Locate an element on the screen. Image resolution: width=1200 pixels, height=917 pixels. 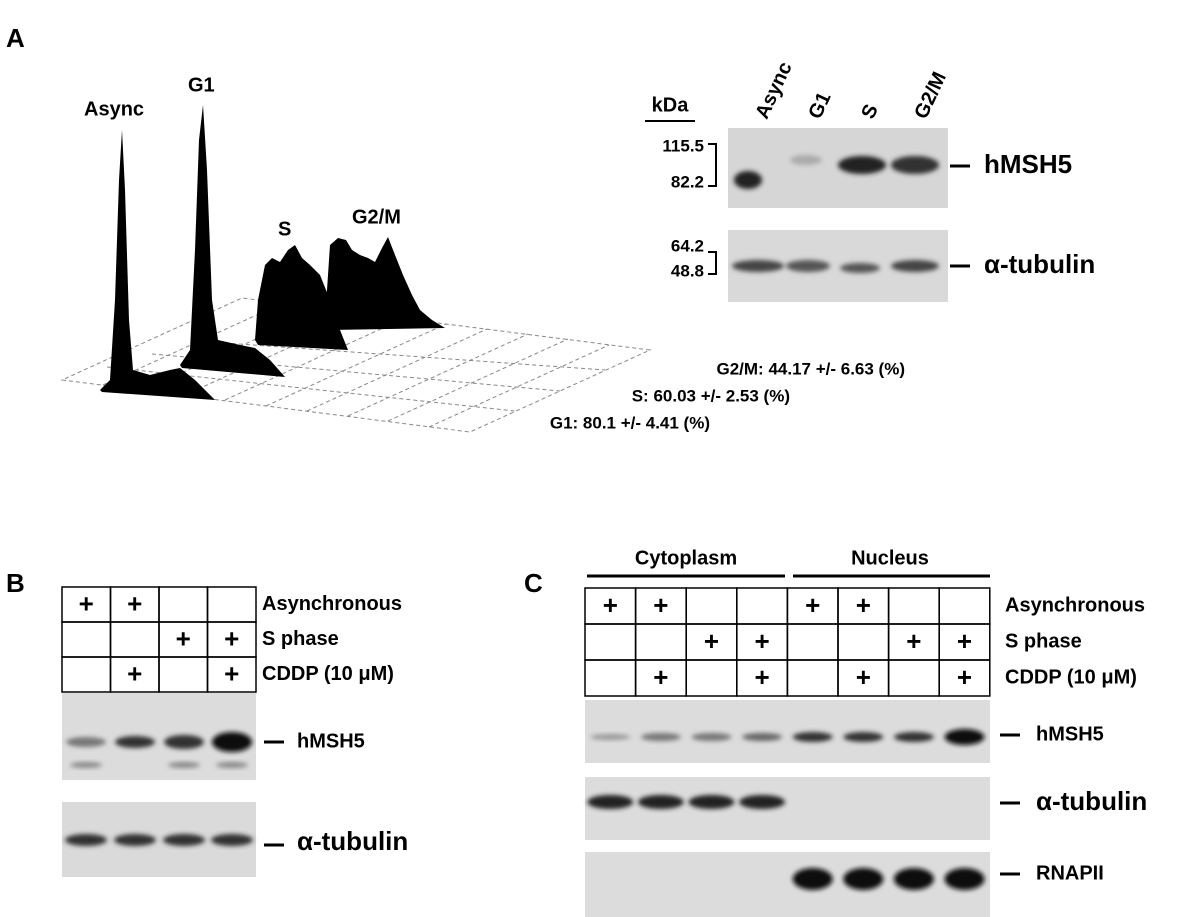
lane-label: Async is located at coordinates (773, 91).